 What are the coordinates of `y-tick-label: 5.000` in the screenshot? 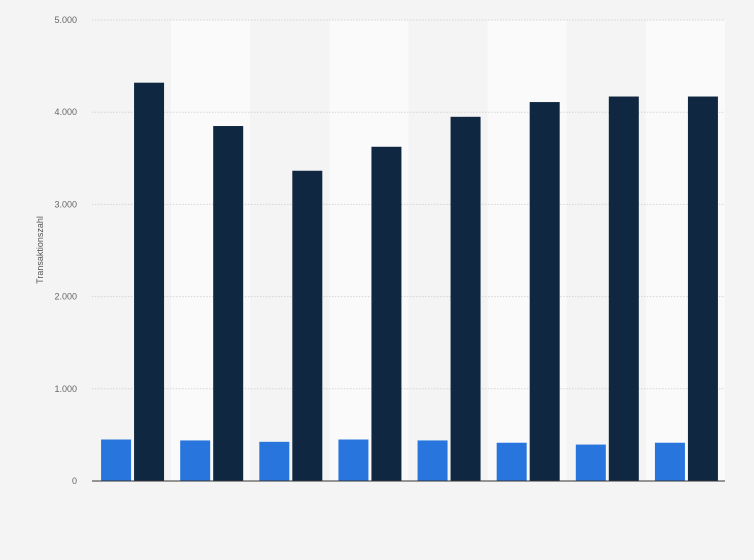 It's located at (65, 20).